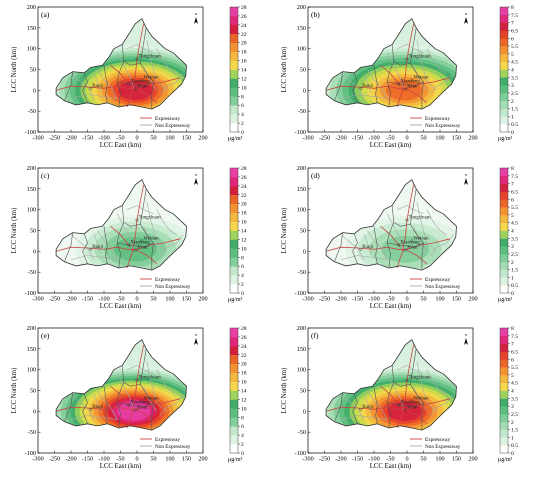 This screenshot has width=550, height=488. Describe the element at coordinates (284, 391) in the screenshot. I see `y-axis-label: LCC North (km)` at that location.